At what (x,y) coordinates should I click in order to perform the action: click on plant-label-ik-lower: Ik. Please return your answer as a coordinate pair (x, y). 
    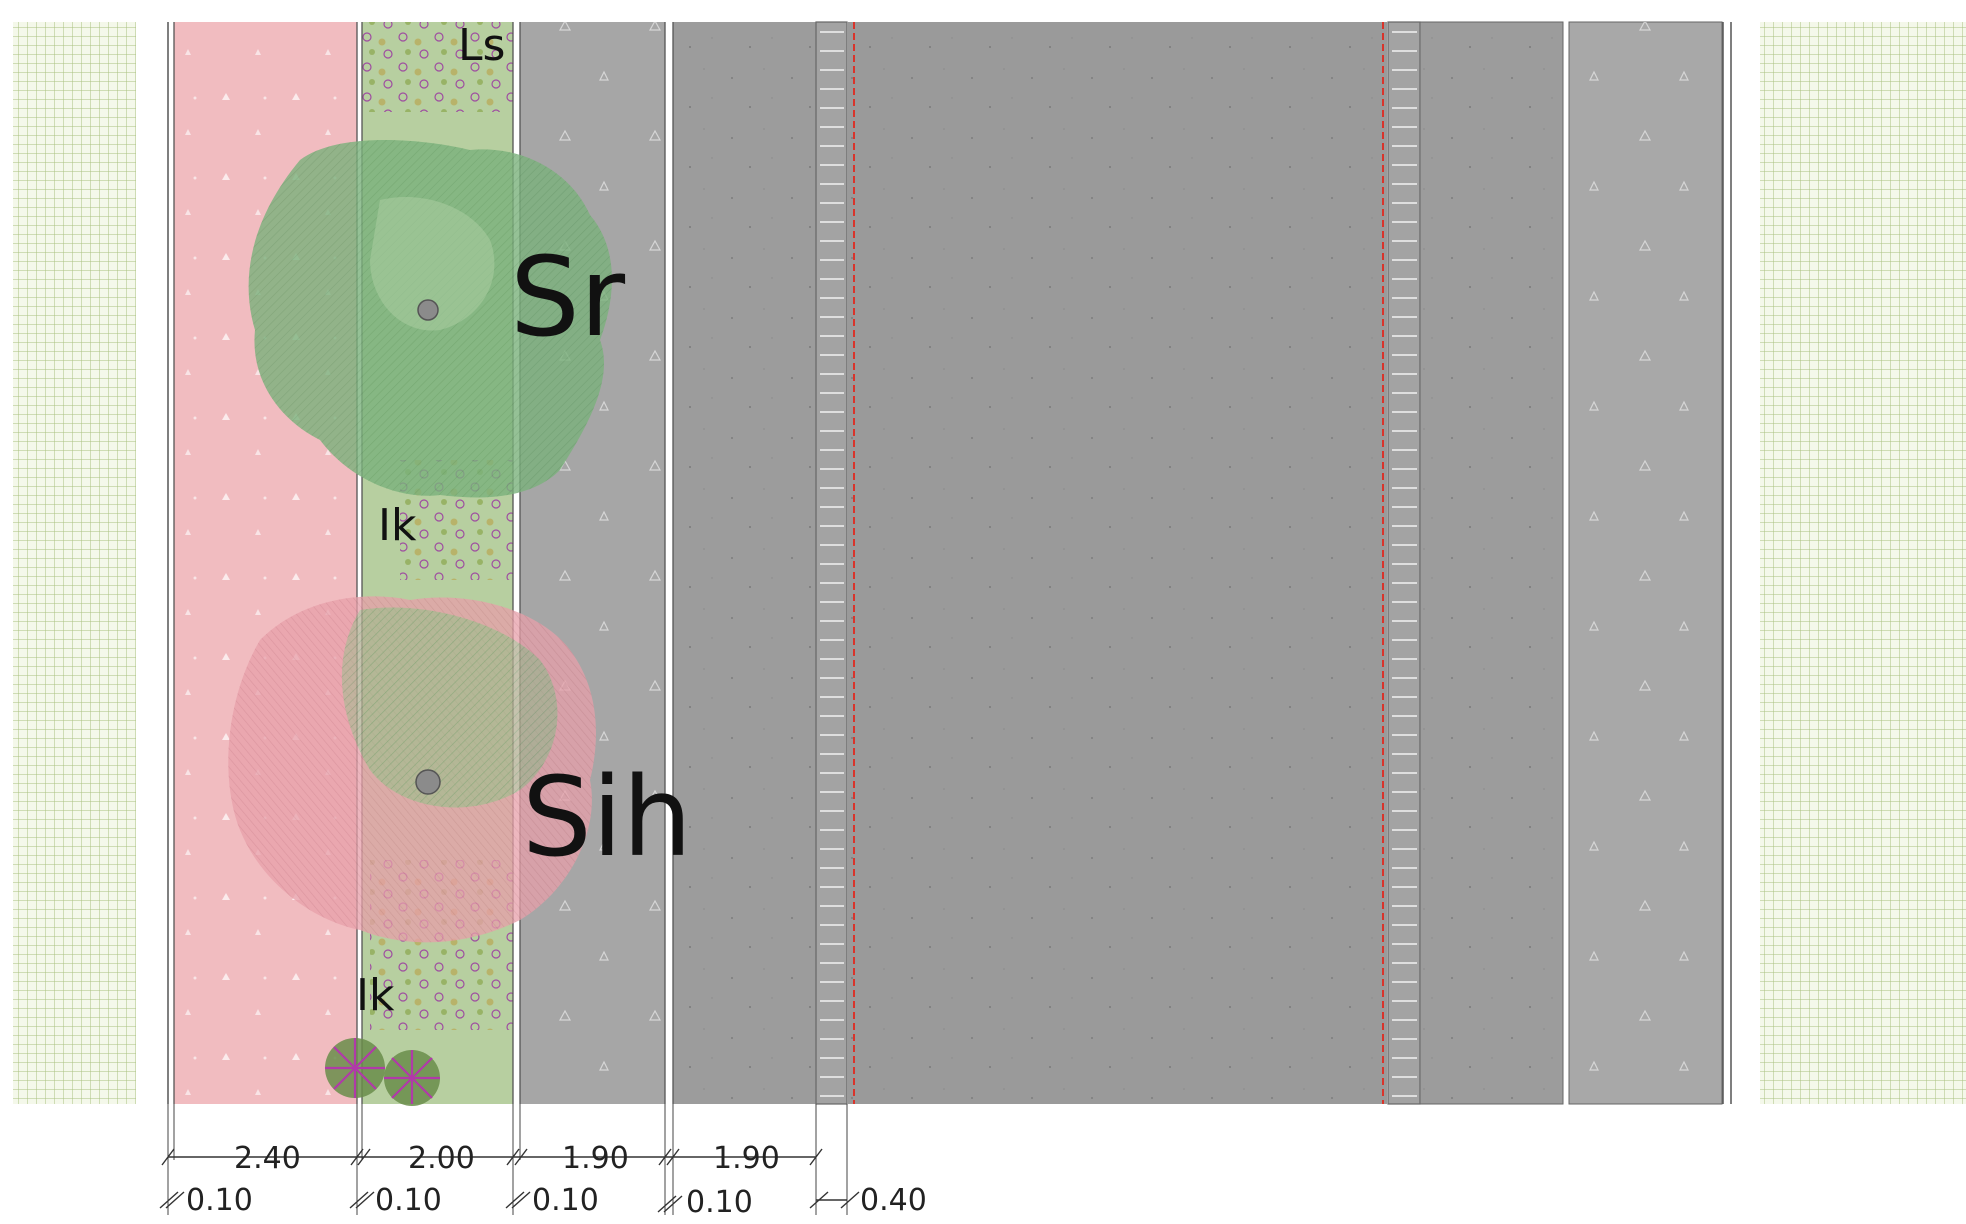
    Looking at the image, I should click on (375, 995).